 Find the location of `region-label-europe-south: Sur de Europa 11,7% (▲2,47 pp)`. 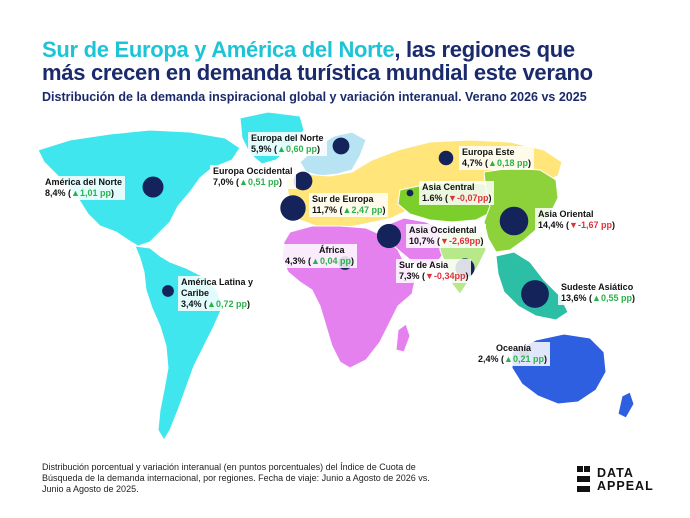

region-label-europe-south: Sur de Europa 11,7% (▲2,47 pp) is located at coordinates (349, 205).